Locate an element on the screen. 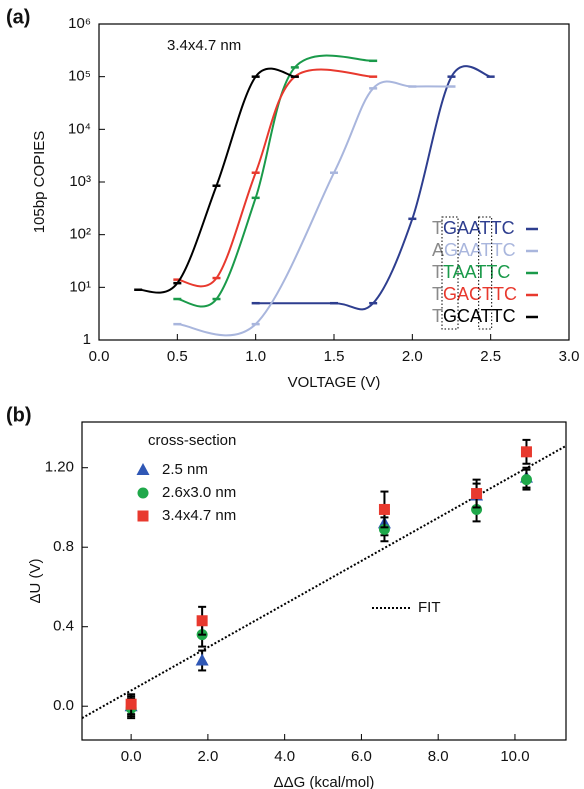  legend-label: TGACTTC is located at coordinates (474, 294).